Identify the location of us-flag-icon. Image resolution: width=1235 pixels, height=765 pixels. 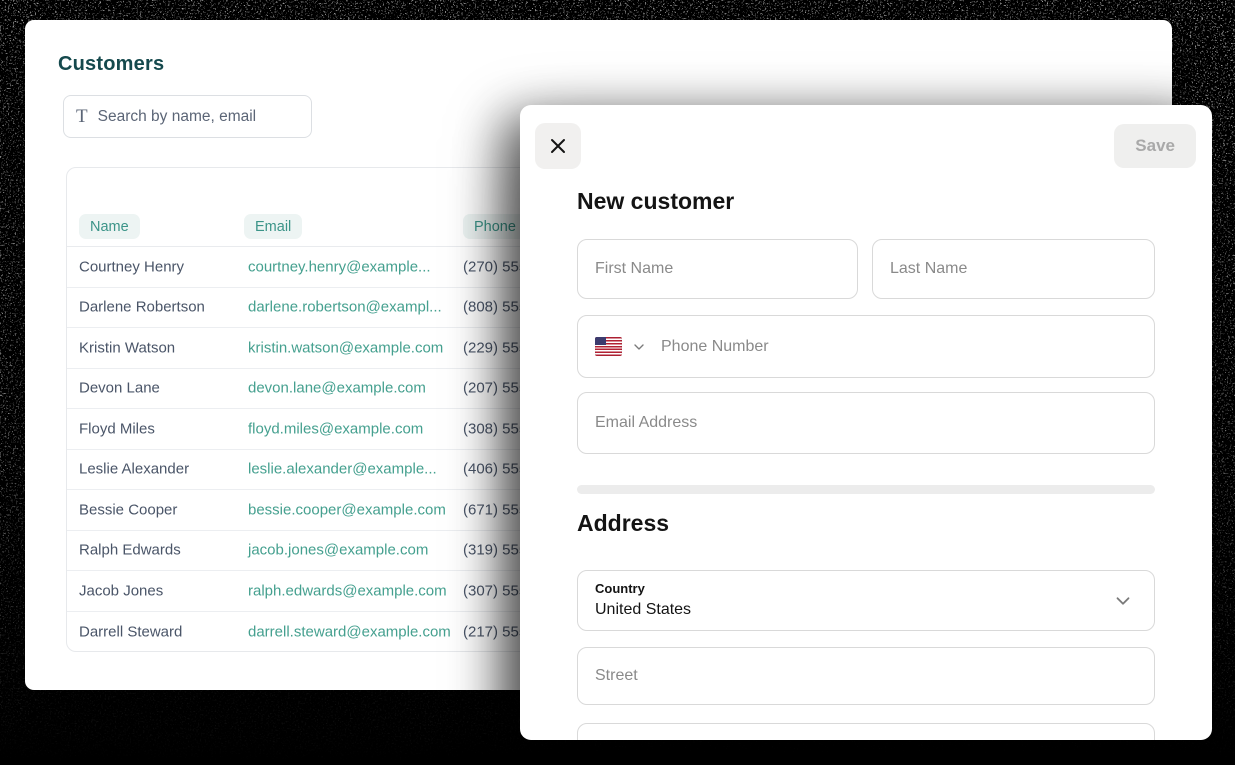
(608, 346).